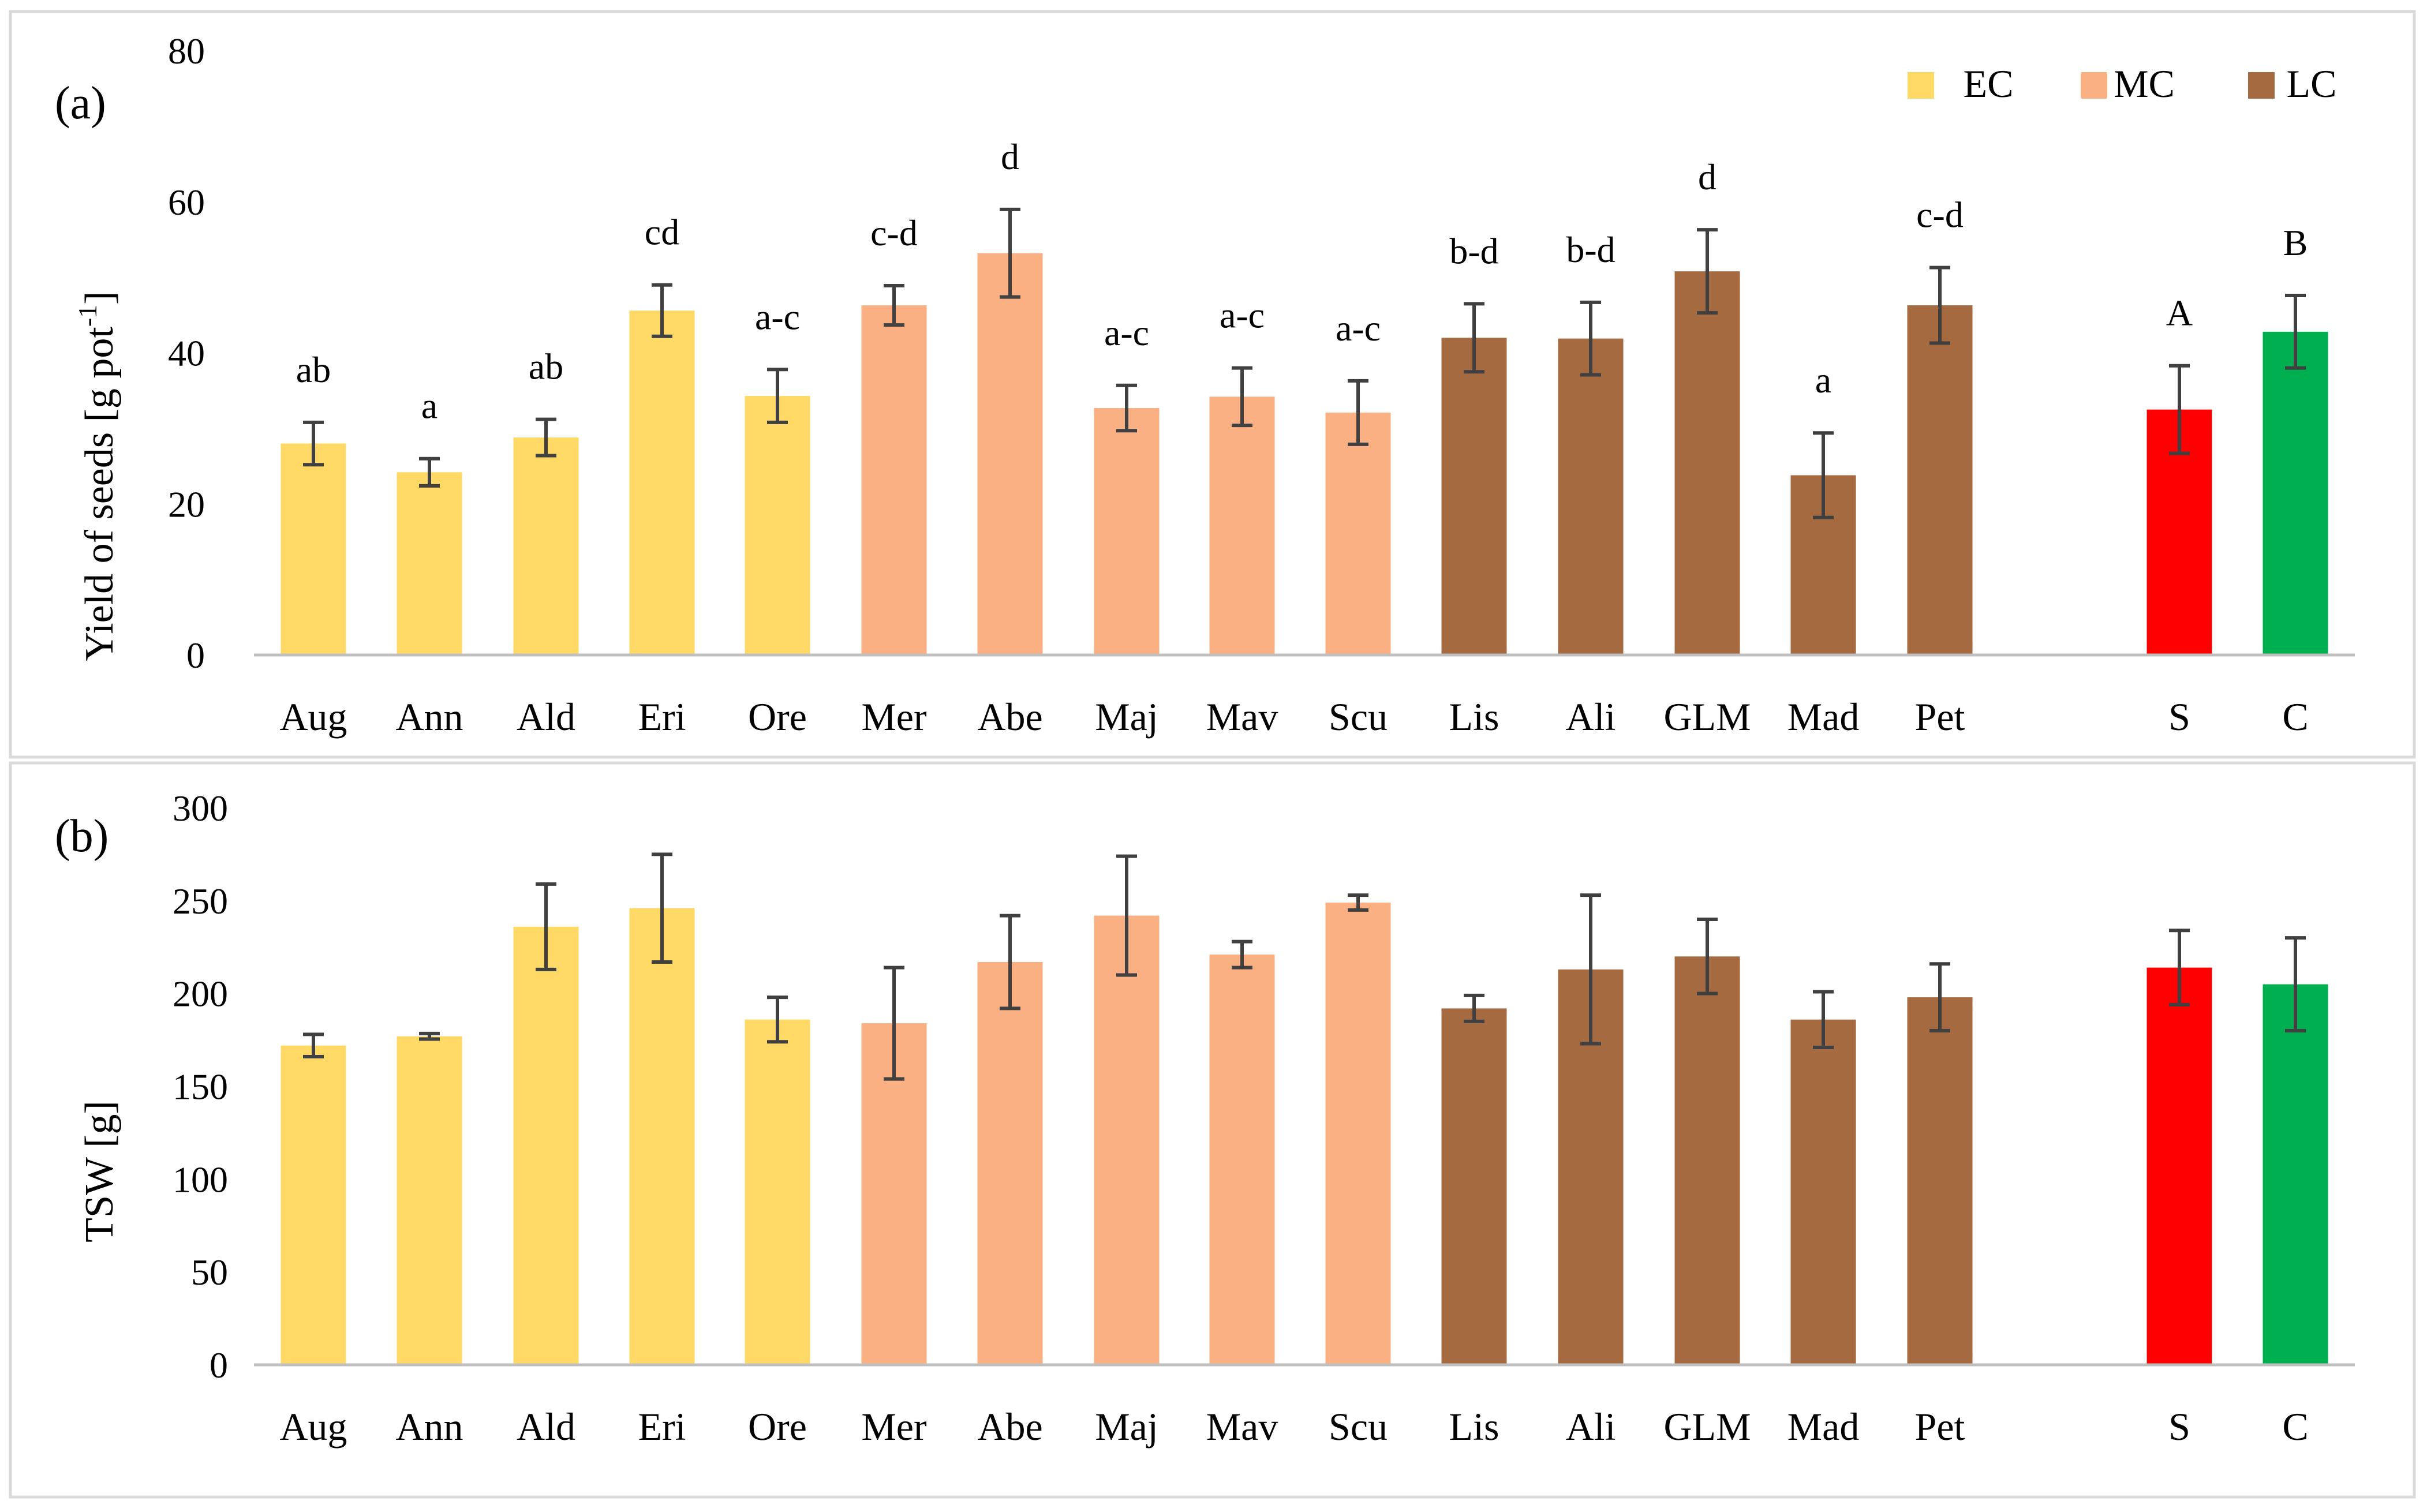 This screenshot has width=2427, height=1512. What do you see at coordinates (429, 1427) in the screenshot?
I see `panel-b-xtick-label: Ann` at bounding box center [429, 1427].